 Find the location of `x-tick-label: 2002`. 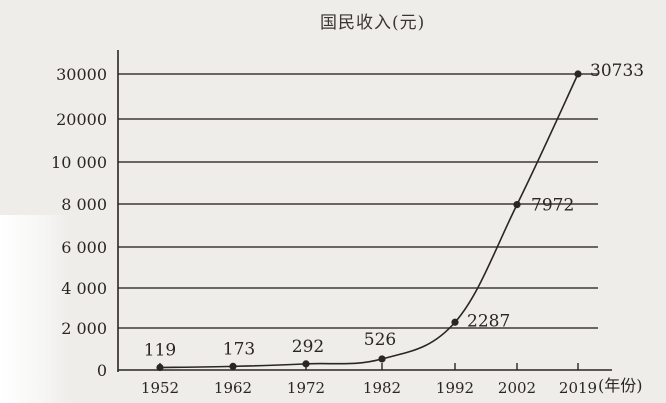

x-tick-label: 2002 is located at coordinates (517, 388).